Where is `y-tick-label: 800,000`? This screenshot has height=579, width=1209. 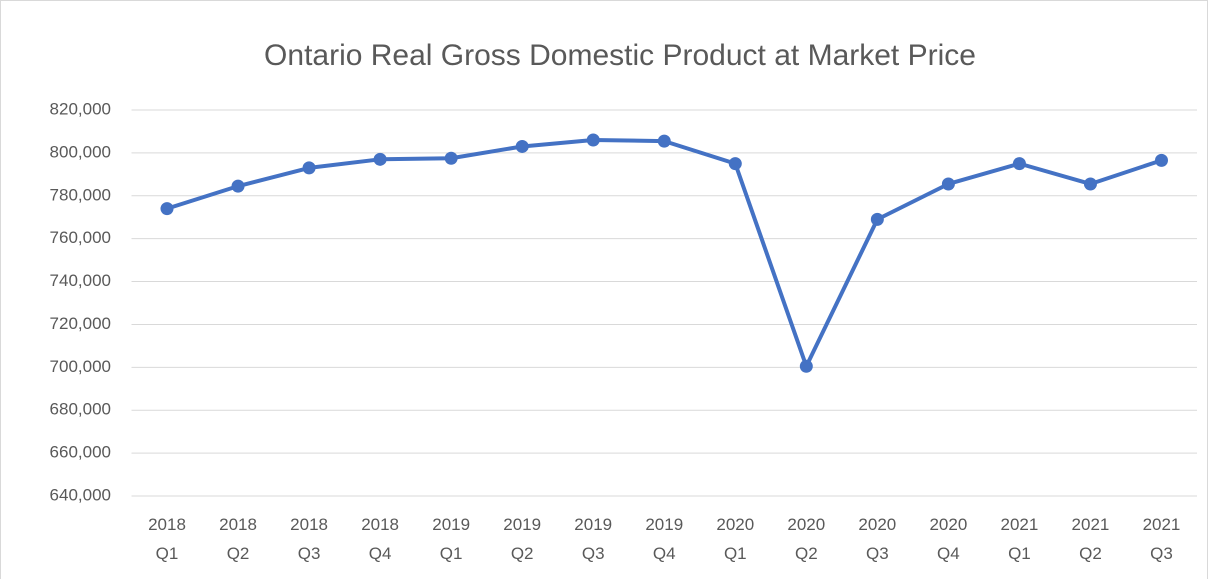
y-tick-label: 800,000 is located at coordinates (80, 151).